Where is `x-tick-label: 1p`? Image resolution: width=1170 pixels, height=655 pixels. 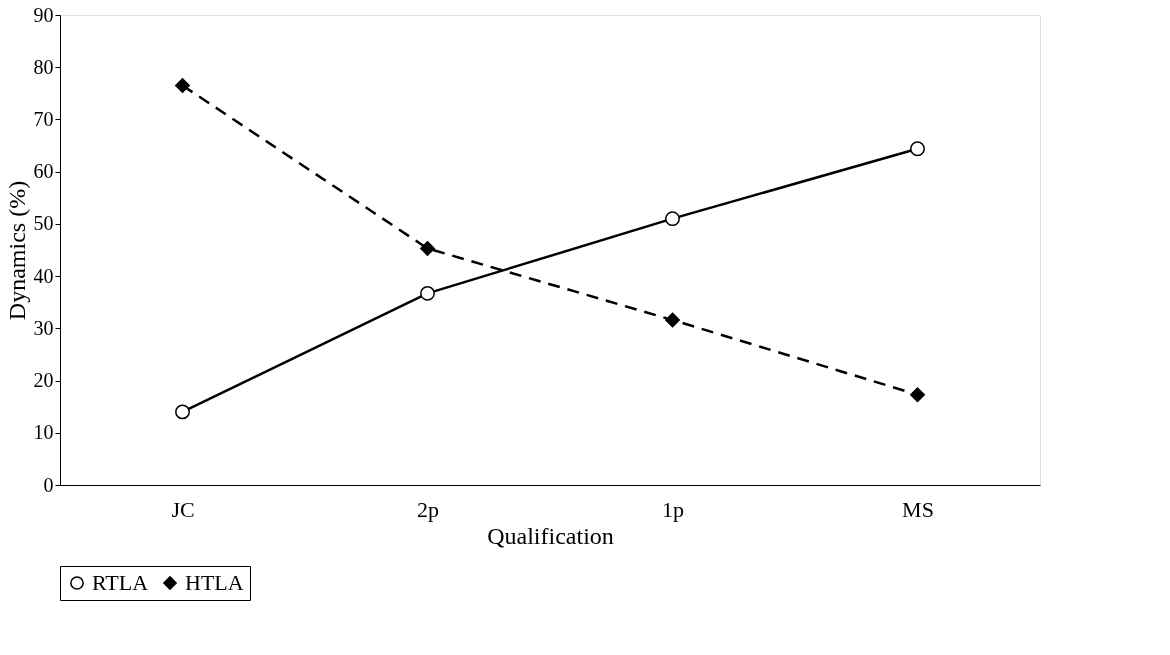 x-tick-label: 1p is located at coordinates (673, 509).